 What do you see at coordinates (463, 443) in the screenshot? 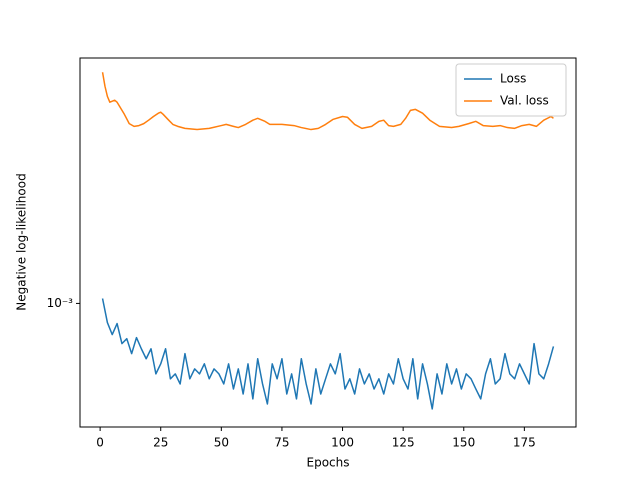
I see `x-tick-label: 150` at bounding box center [463, 443].